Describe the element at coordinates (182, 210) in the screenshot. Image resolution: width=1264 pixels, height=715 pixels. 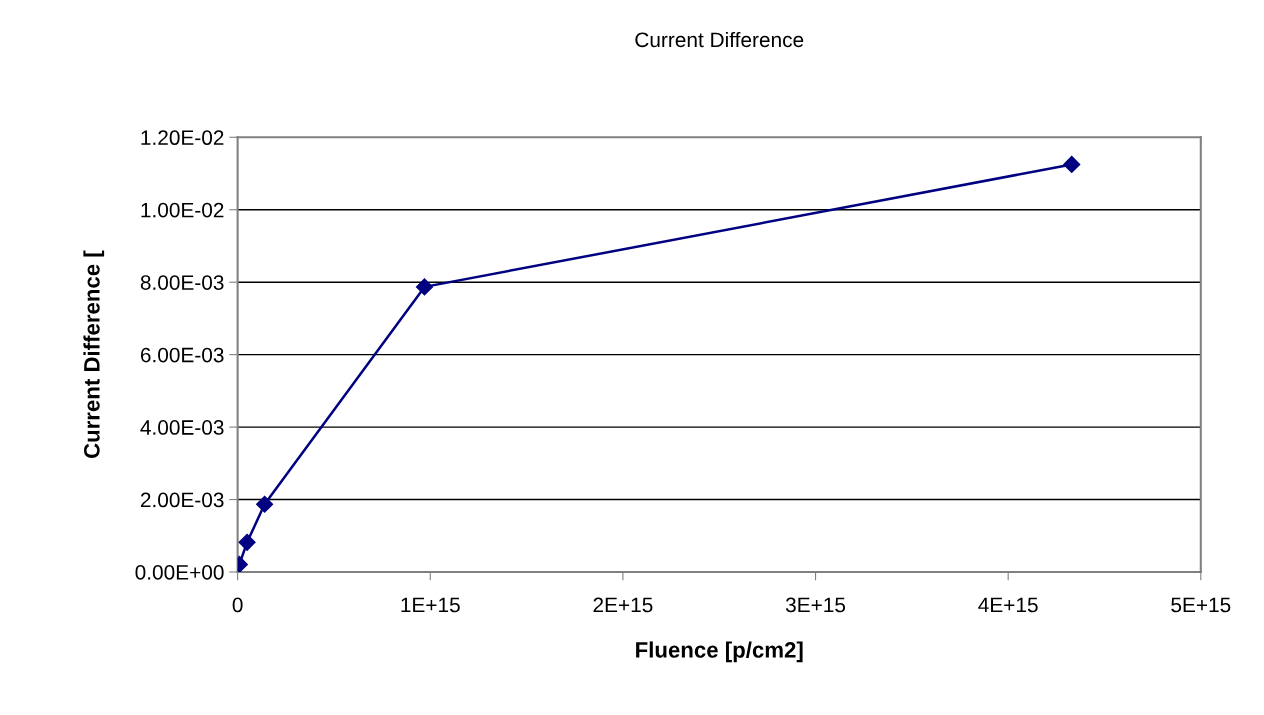
I see `y-tick-label: 1.00E-02` at that location.